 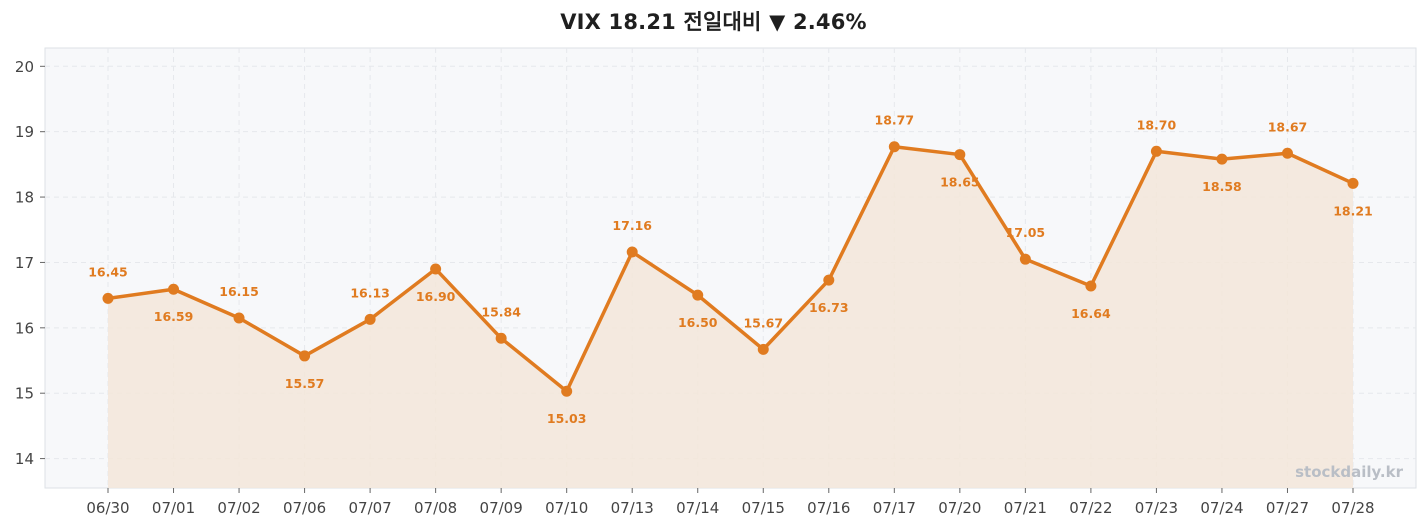 I want to click on x-tick-label: 07/21, so click(x=1025, y=508).